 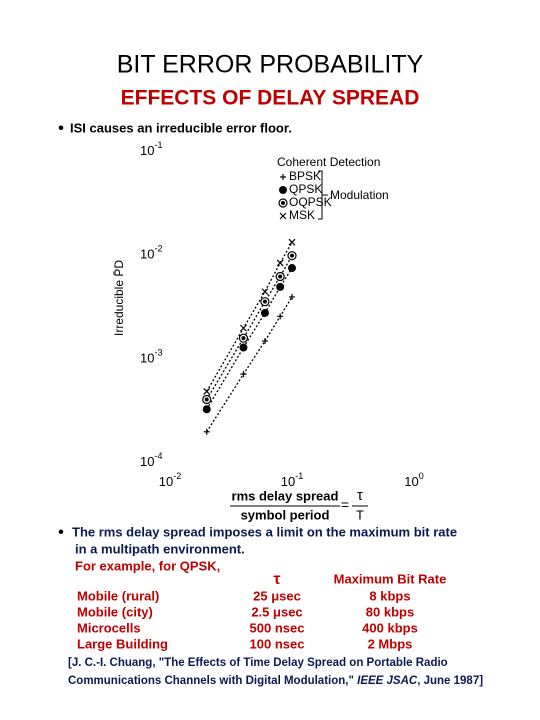 I want to click on legend-bracket, so click(x=323, y=195).